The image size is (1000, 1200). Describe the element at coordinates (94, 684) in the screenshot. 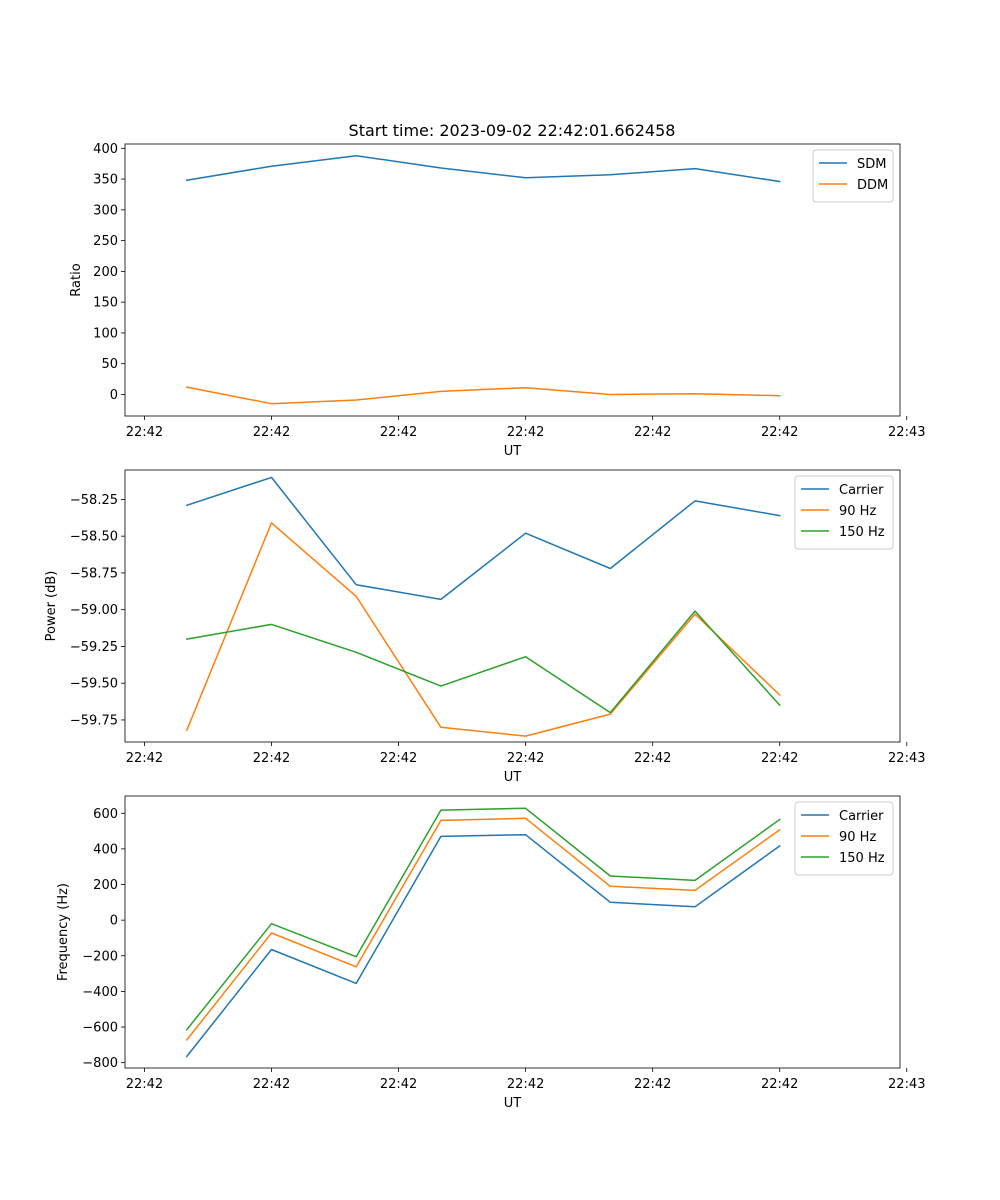

I see `y-tick-label: −59.50` at that location.